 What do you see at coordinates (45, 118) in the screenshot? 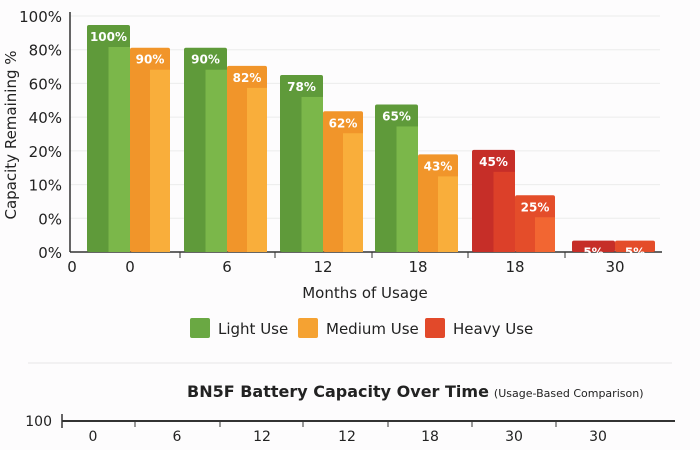
I see `y-tick-label: 40%` at bounding box center [45, 118].